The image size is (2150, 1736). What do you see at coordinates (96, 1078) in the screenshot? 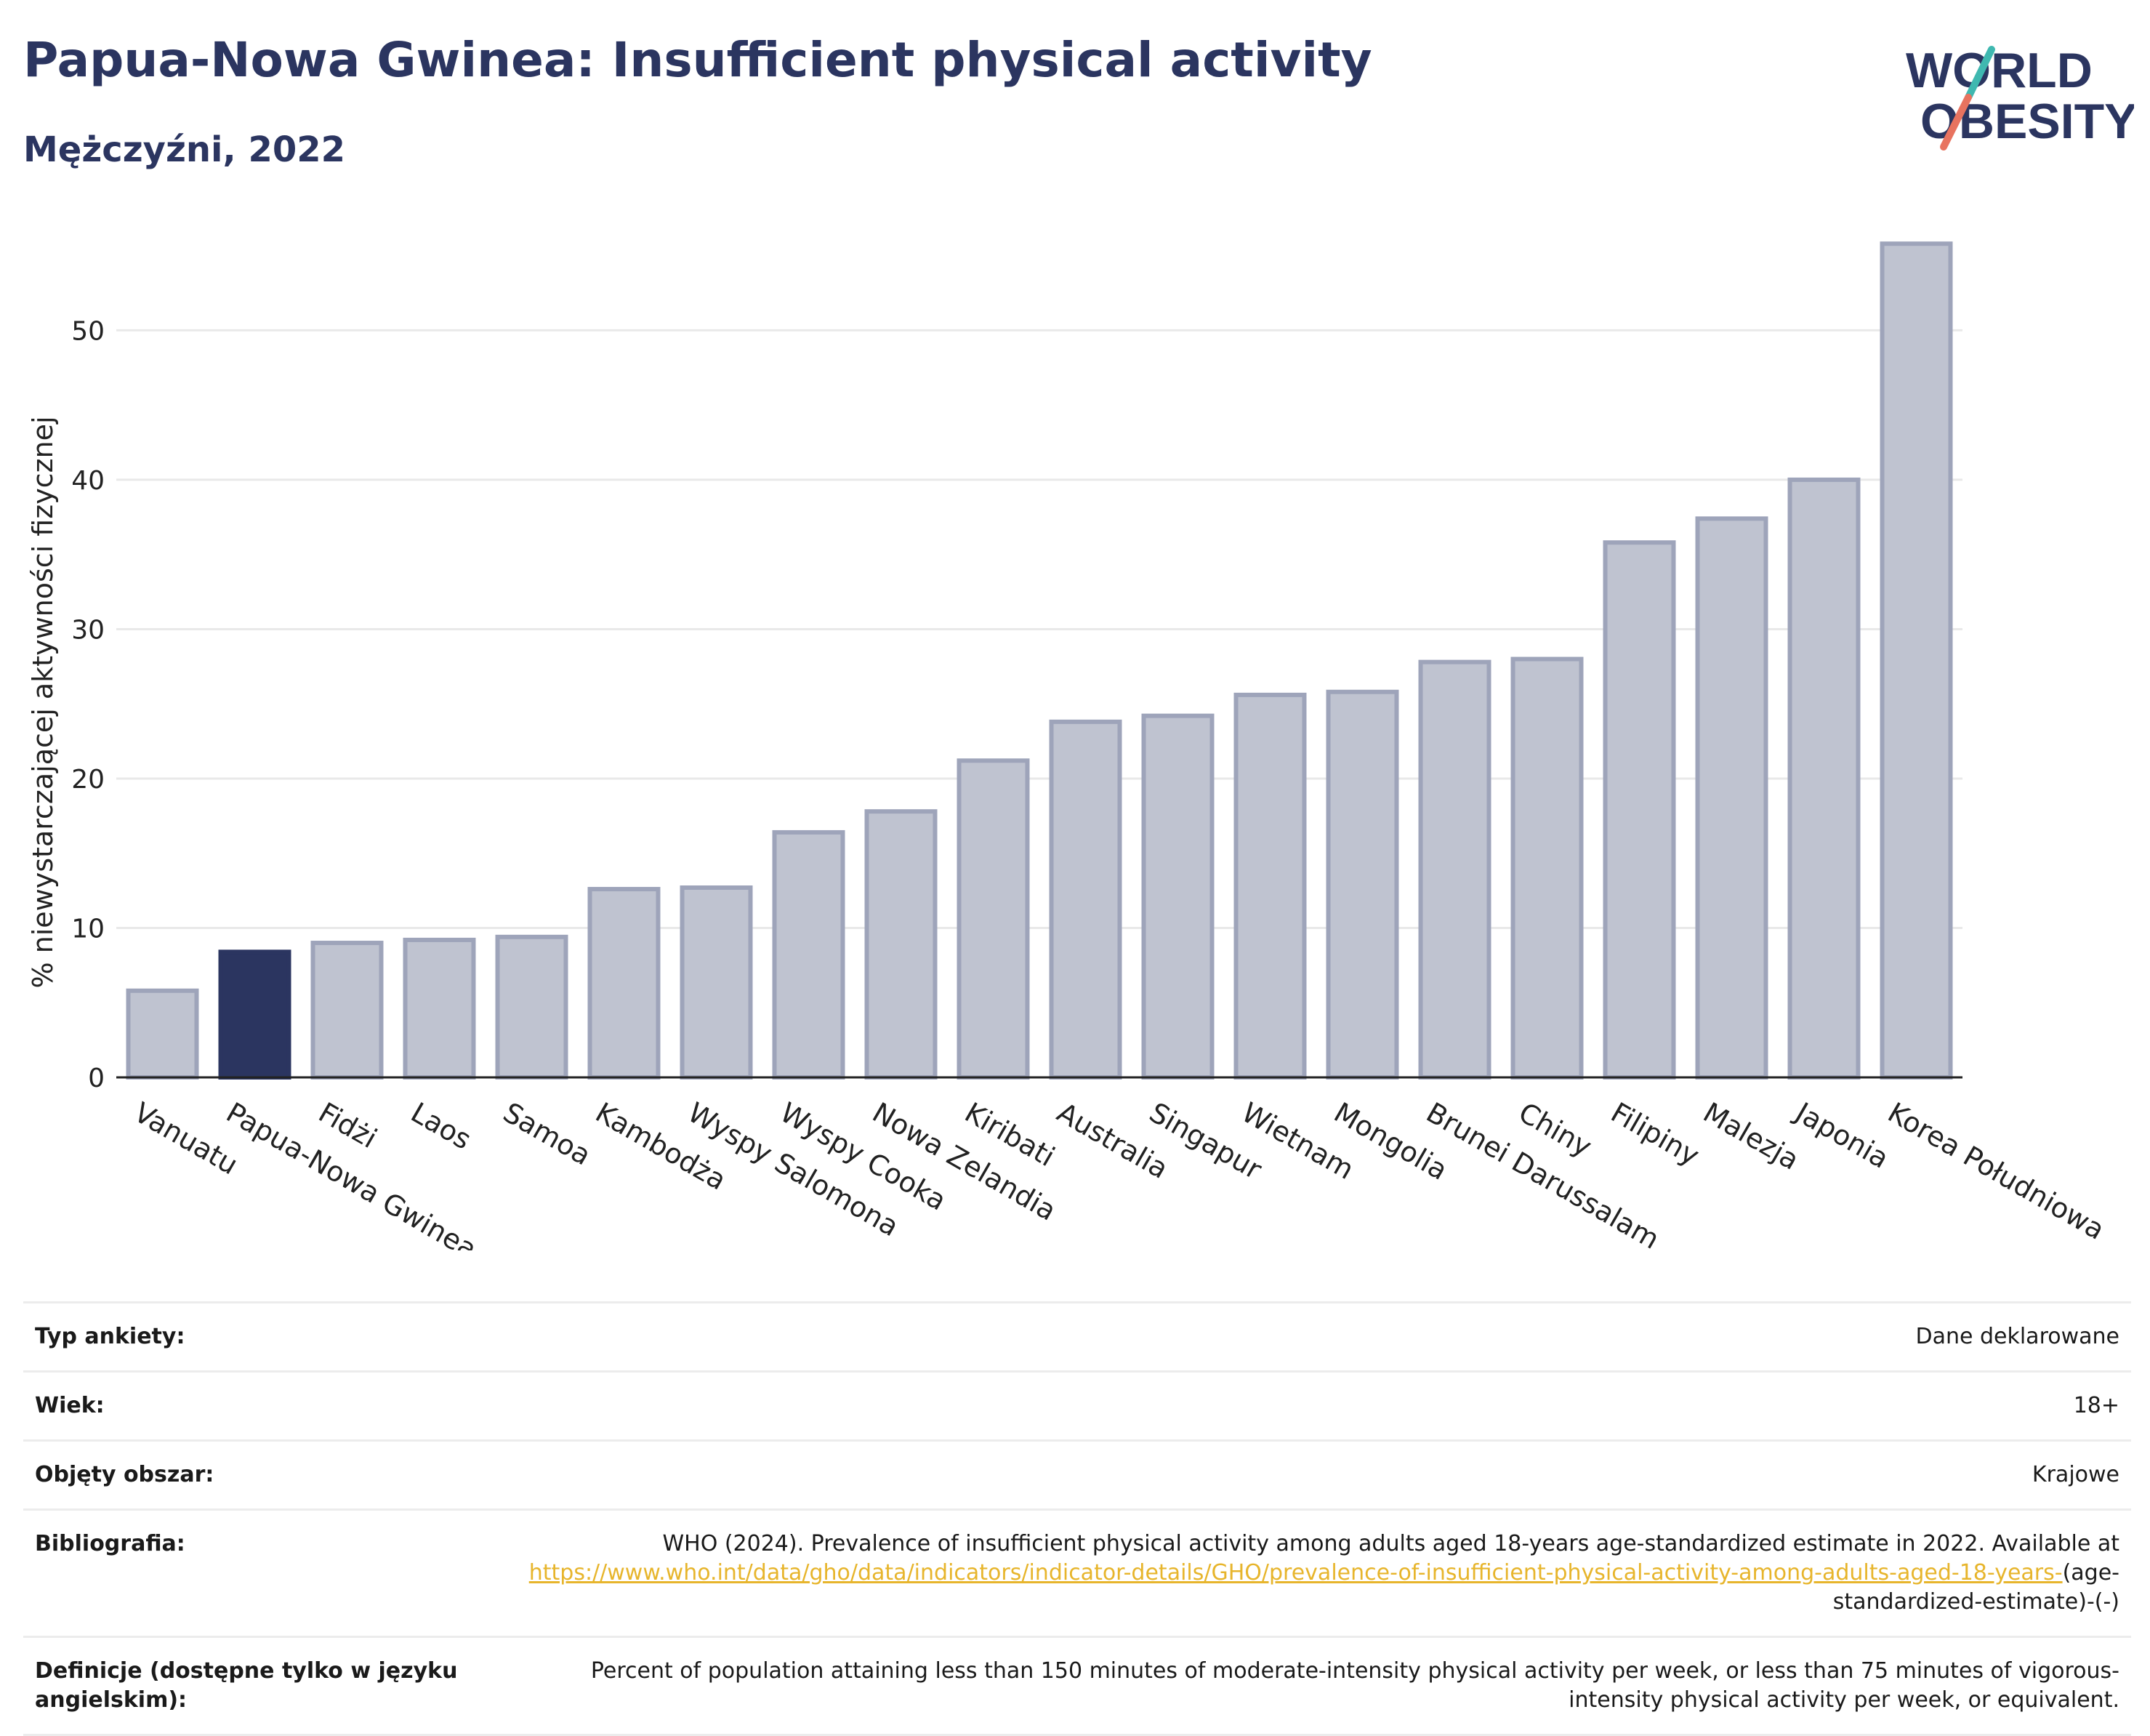
I see `y-tick-label: 0` at bounding box center [96, 1078].